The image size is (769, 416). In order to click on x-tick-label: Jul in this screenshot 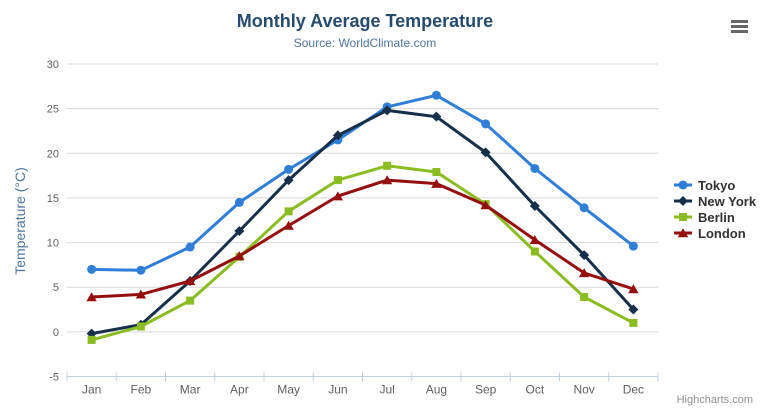, I will do `click(386, 390)`.